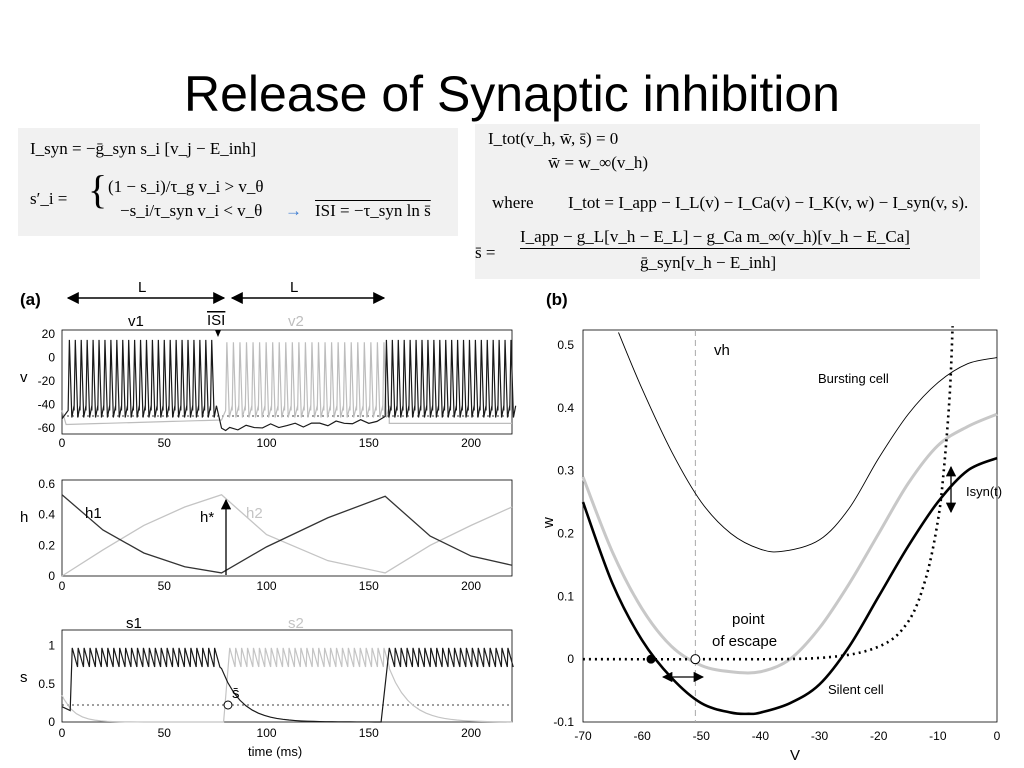  Describe the element at coordinates (30, 299) in the screenshot. I see `panel-a-label: (a)` at that location.